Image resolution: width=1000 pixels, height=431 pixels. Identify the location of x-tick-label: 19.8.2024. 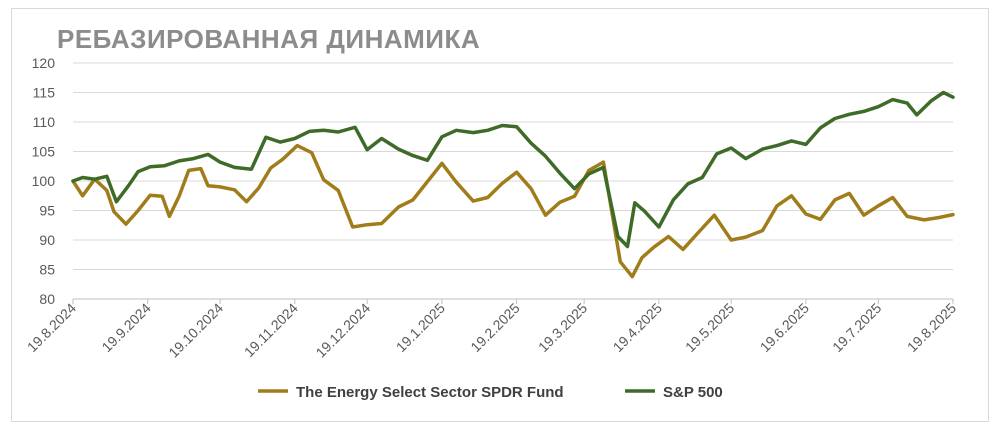
(52, 328).